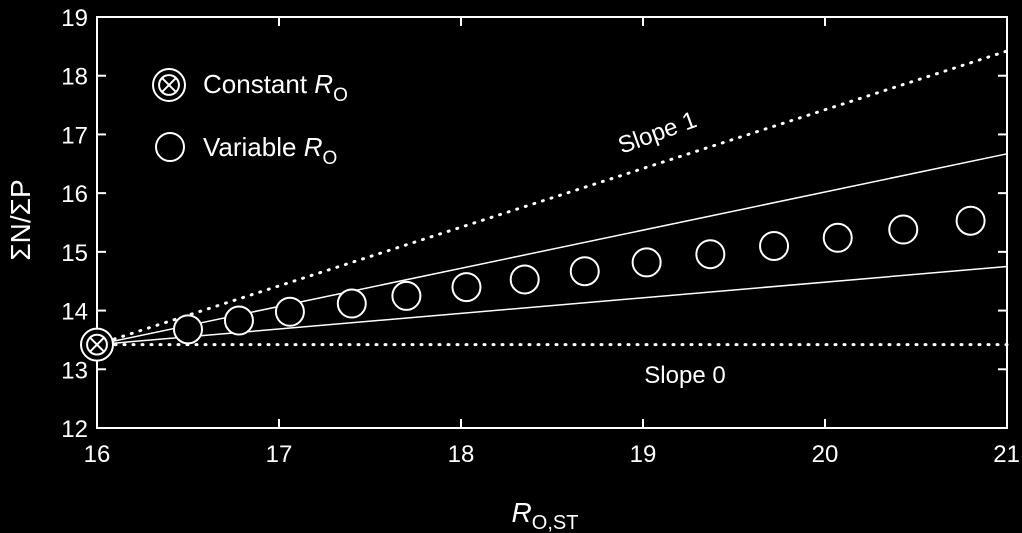  I want to click on x-axis-label-subscript: O,ST, so click(555, 522).